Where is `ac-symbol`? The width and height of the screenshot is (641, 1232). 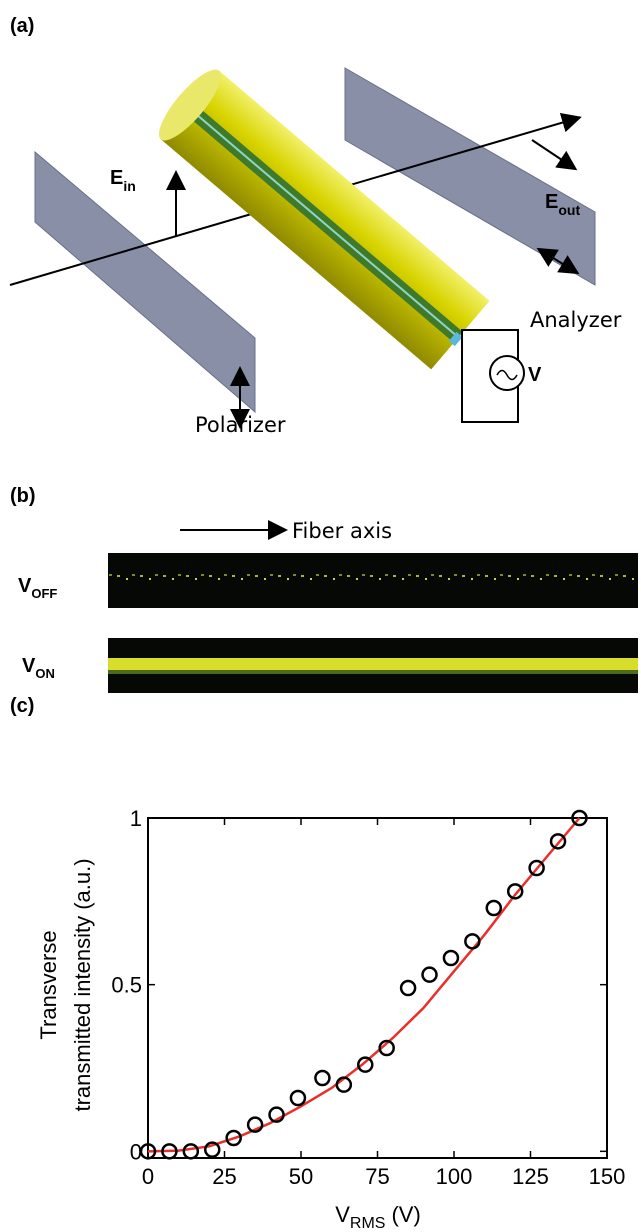 ac-symbol is located at coordinates (507, 375).